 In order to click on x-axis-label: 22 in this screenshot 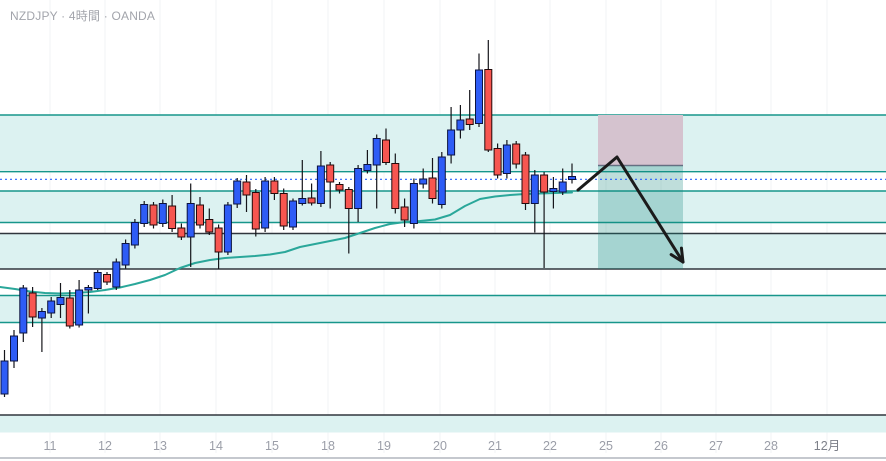, I will do `click(550, 446)`.